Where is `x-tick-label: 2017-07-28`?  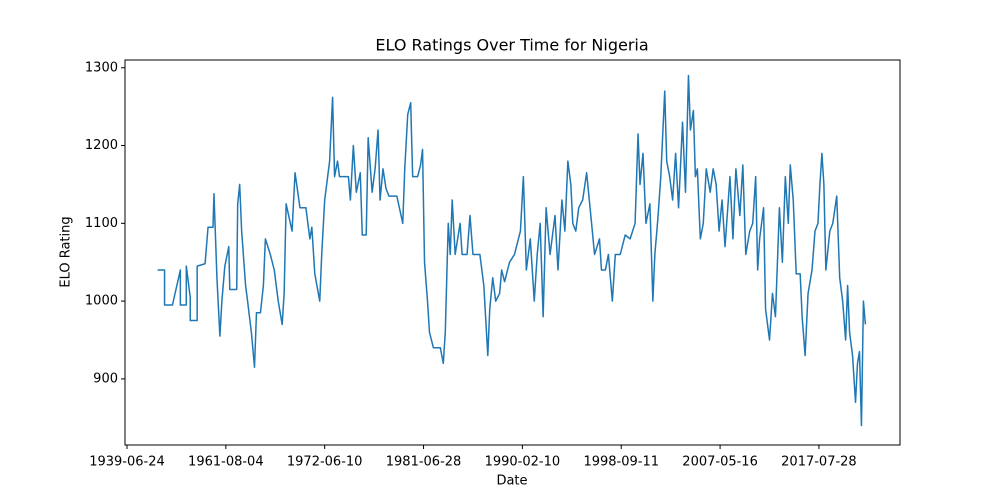
x-tick-label: 2017-07-28 is located at coordinates (819, 462).